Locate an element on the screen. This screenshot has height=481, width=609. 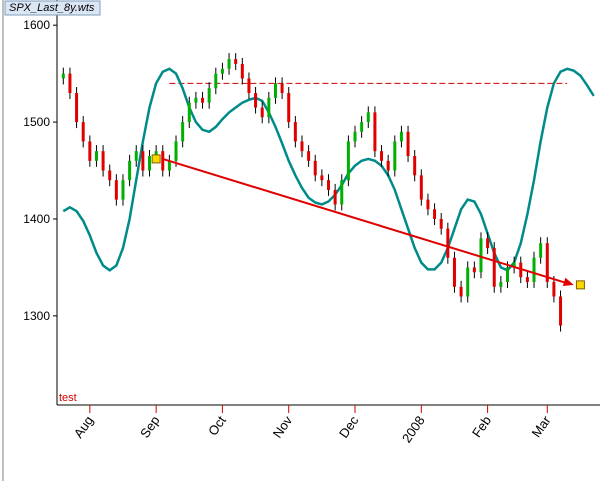
chart-title: SPX_Last_8y.wts is located at coordinates (52, 8).